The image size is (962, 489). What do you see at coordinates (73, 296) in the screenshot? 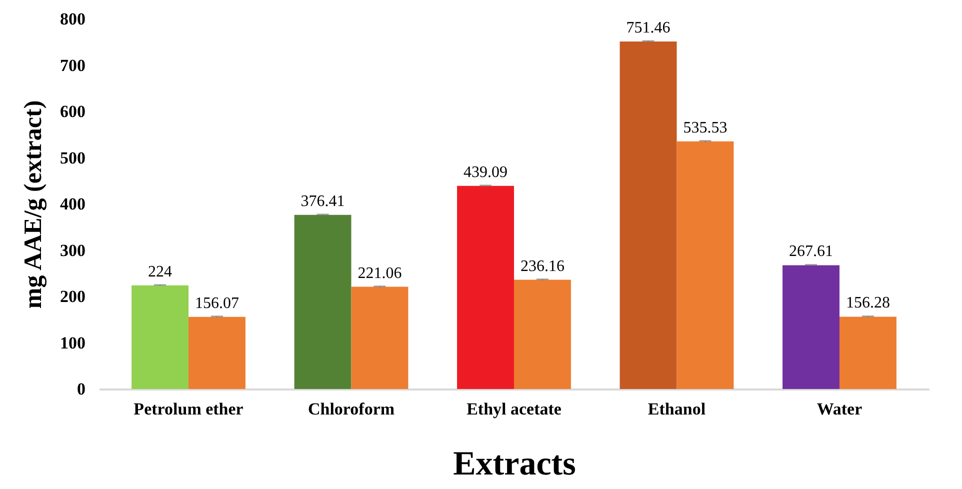
I see `y-tick-label: 200` at bounding box center [73, 296].